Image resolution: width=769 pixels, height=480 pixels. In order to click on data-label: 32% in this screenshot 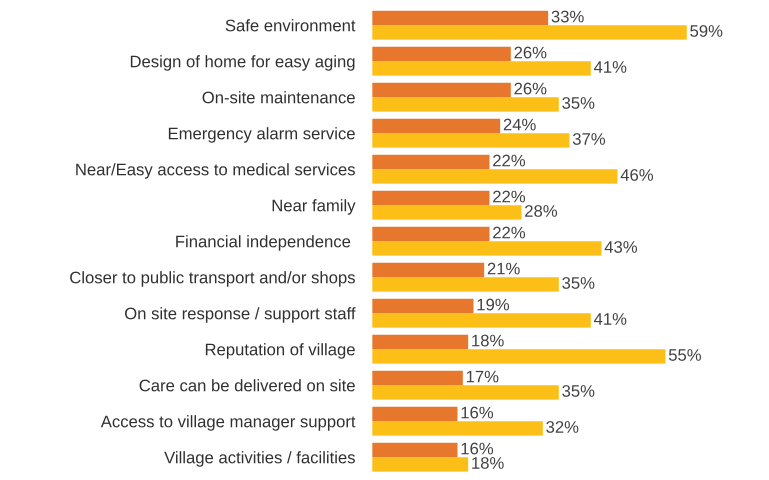, I will do `click(562, 427)`.